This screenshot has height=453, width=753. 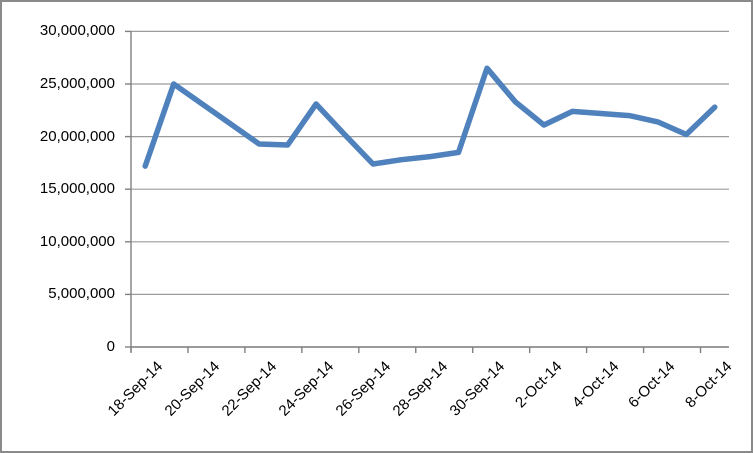 What do you see at coordinates (81, 294) in the screenshot?
I see `y-tick-label: 5,000,000` at bounding box center [81, 294].